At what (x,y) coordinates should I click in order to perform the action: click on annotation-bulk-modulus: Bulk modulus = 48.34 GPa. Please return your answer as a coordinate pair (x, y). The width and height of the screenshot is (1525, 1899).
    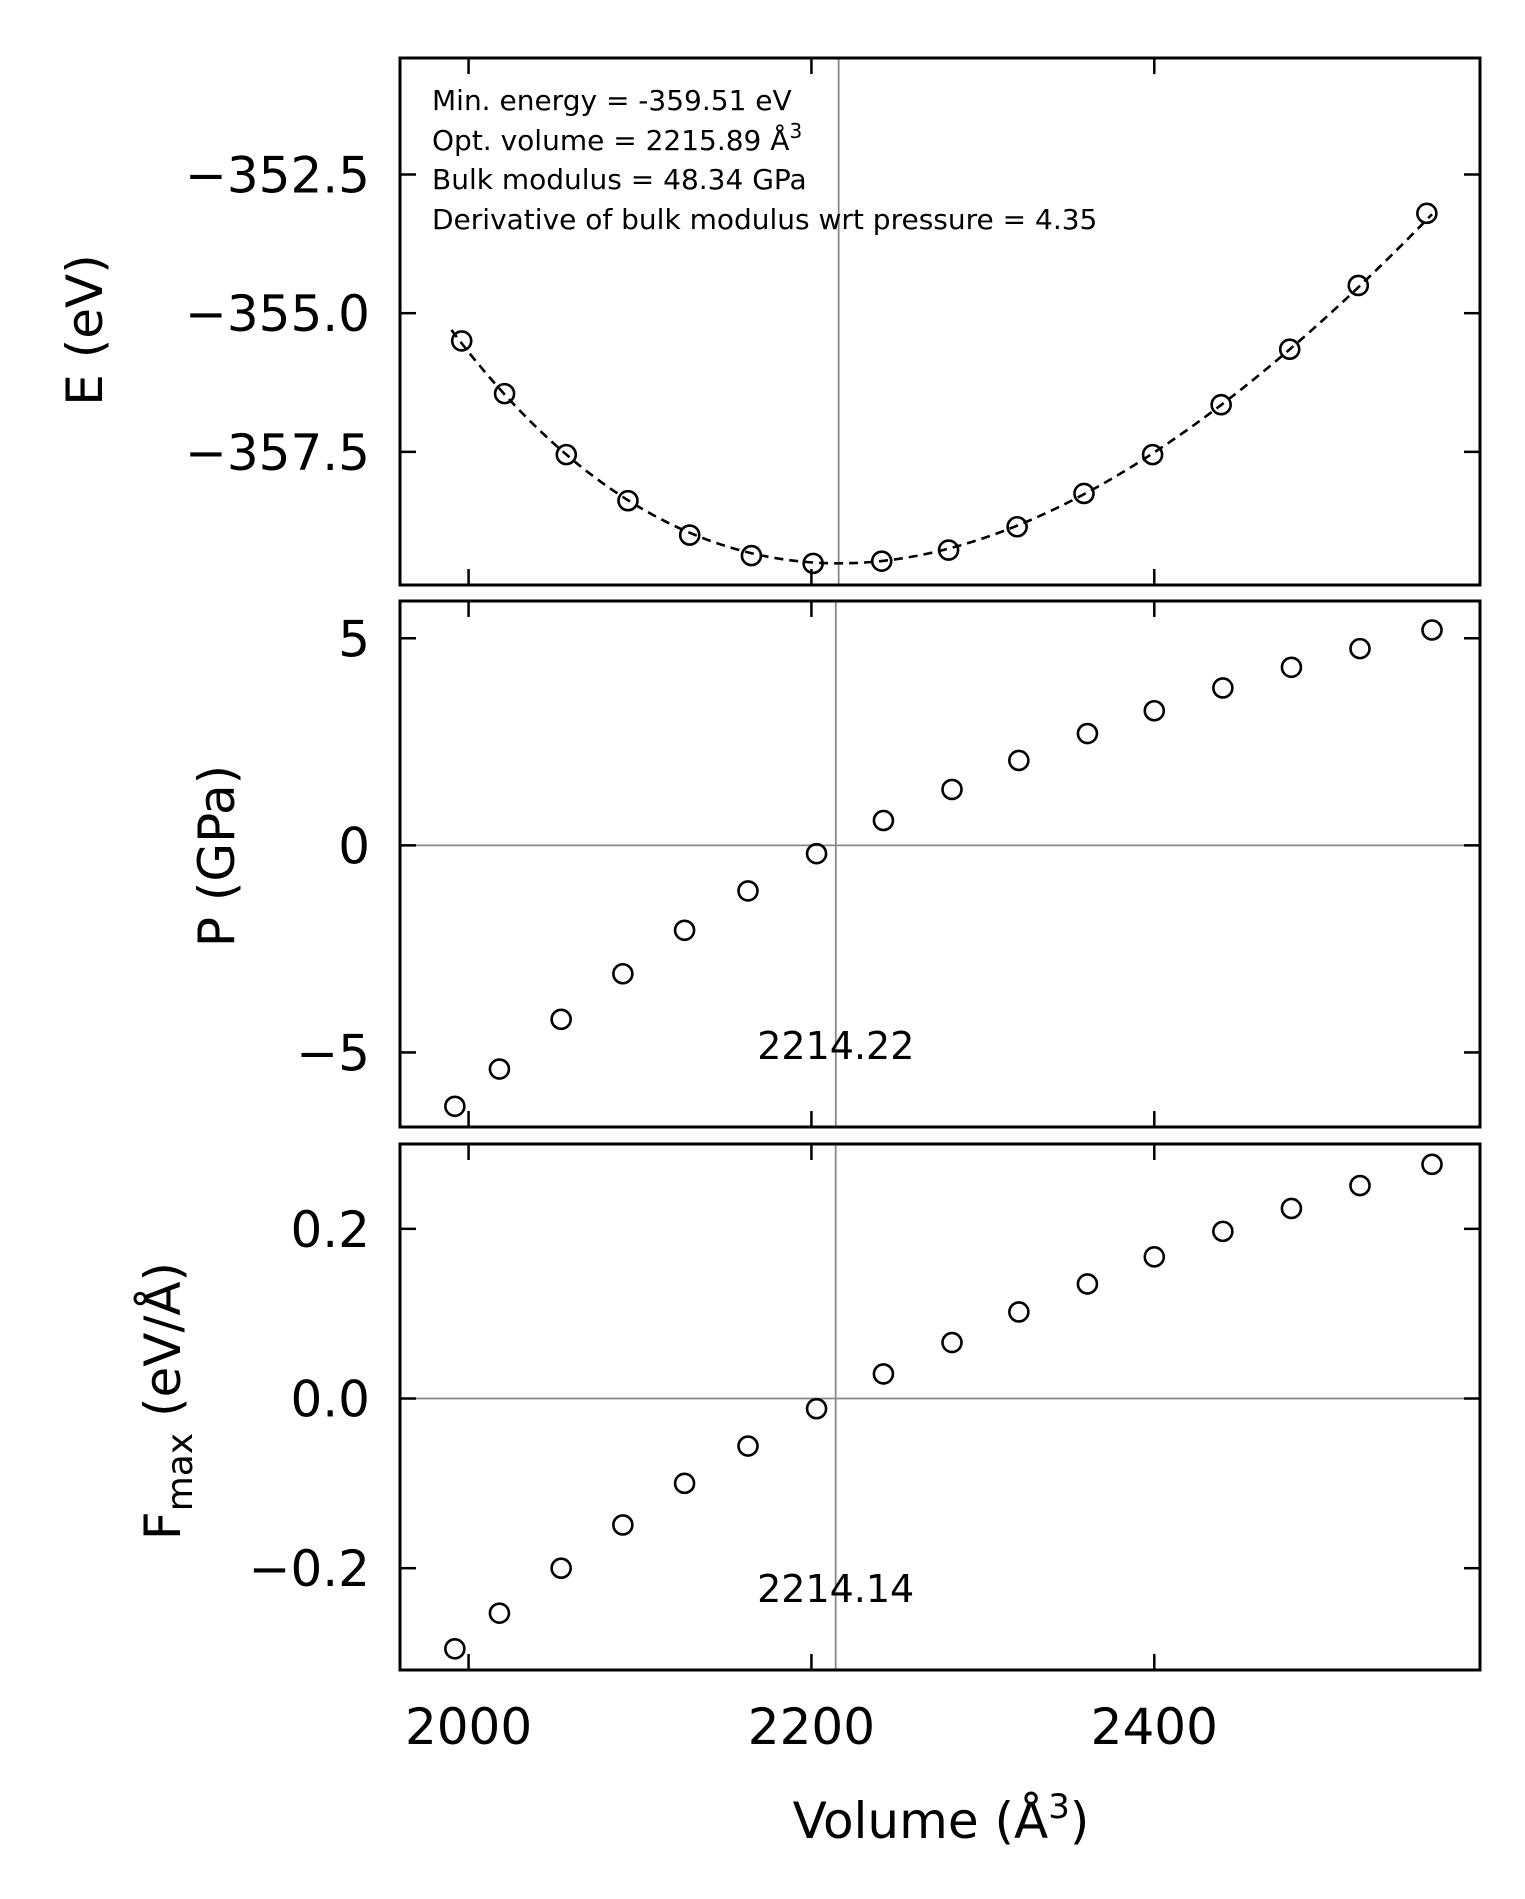
    Looking at the image, I should click on (619, 179).